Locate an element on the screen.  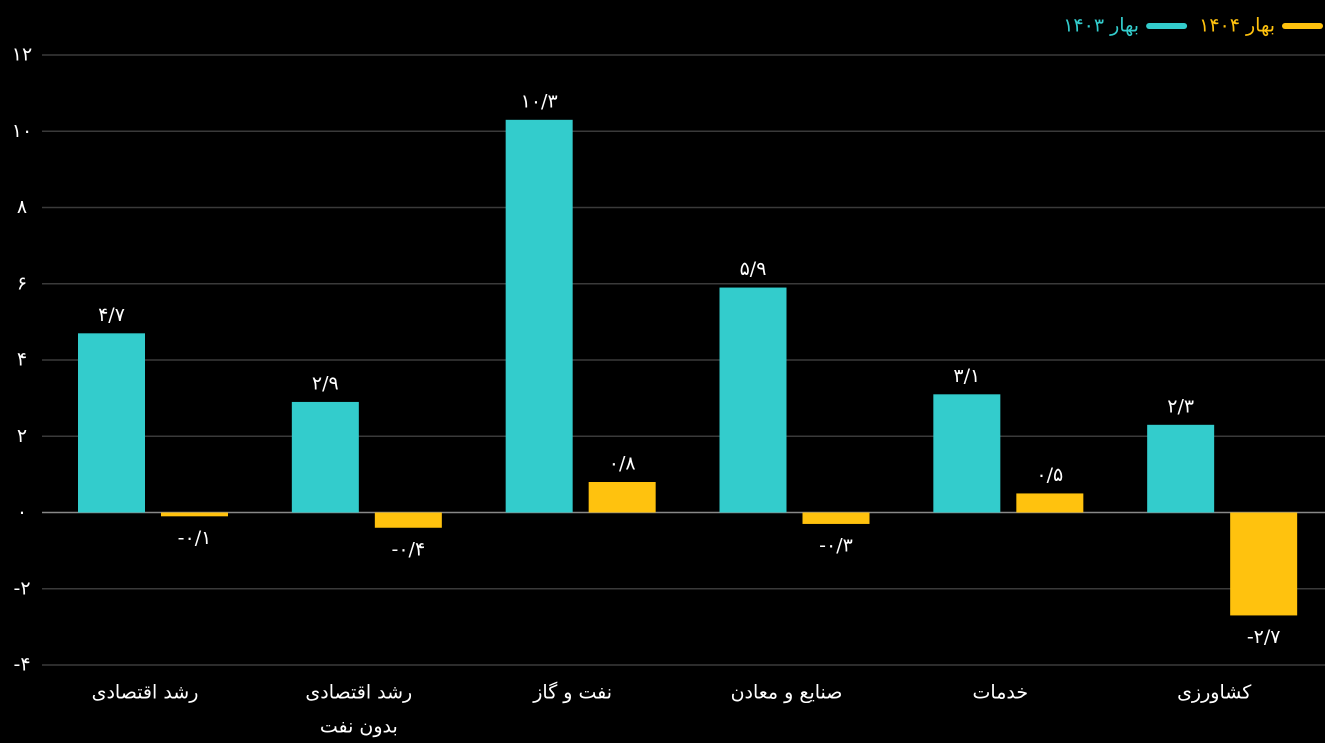
x-tick-label: صنایع و معادن is located at coordinates (787, 693).